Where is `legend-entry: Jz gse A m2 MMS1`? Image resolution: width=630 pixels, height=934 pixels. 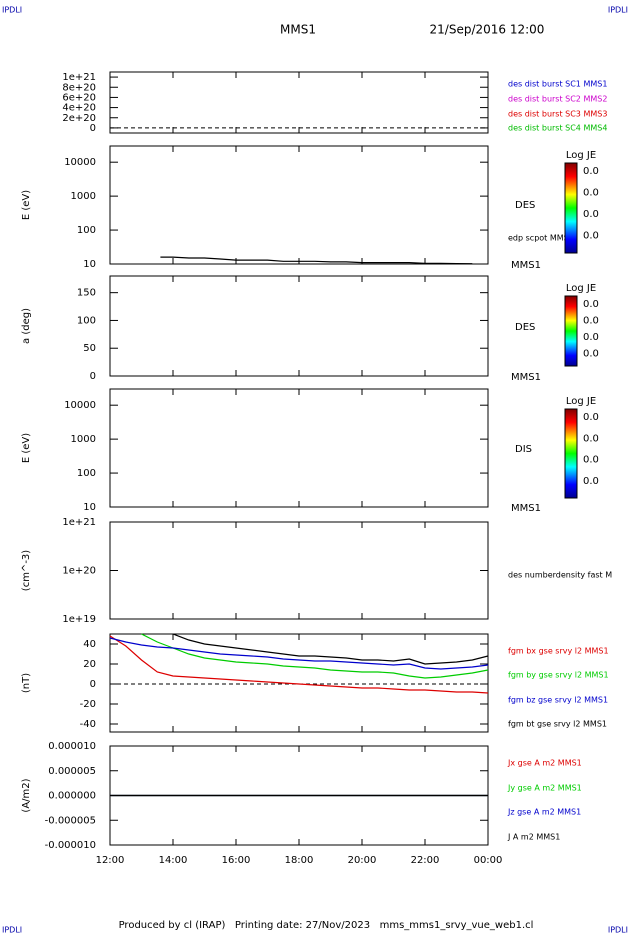
legend-entry: Jz gse A m2 MMS1 is located at coordinates (544, 812).